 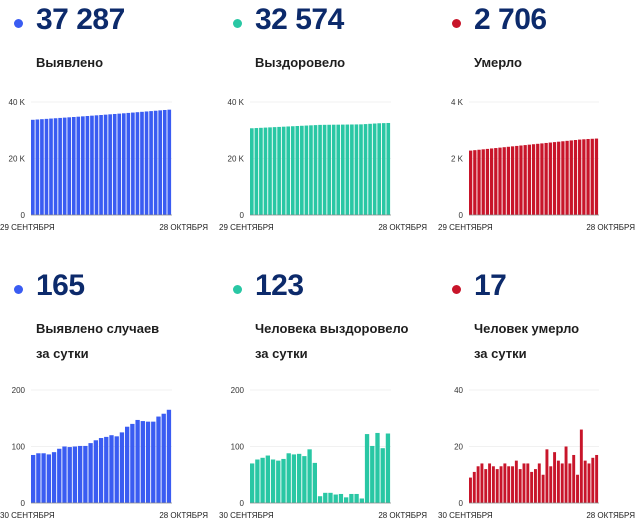 I want to click on caption-line: Умерло, so click(x=498, y=62).